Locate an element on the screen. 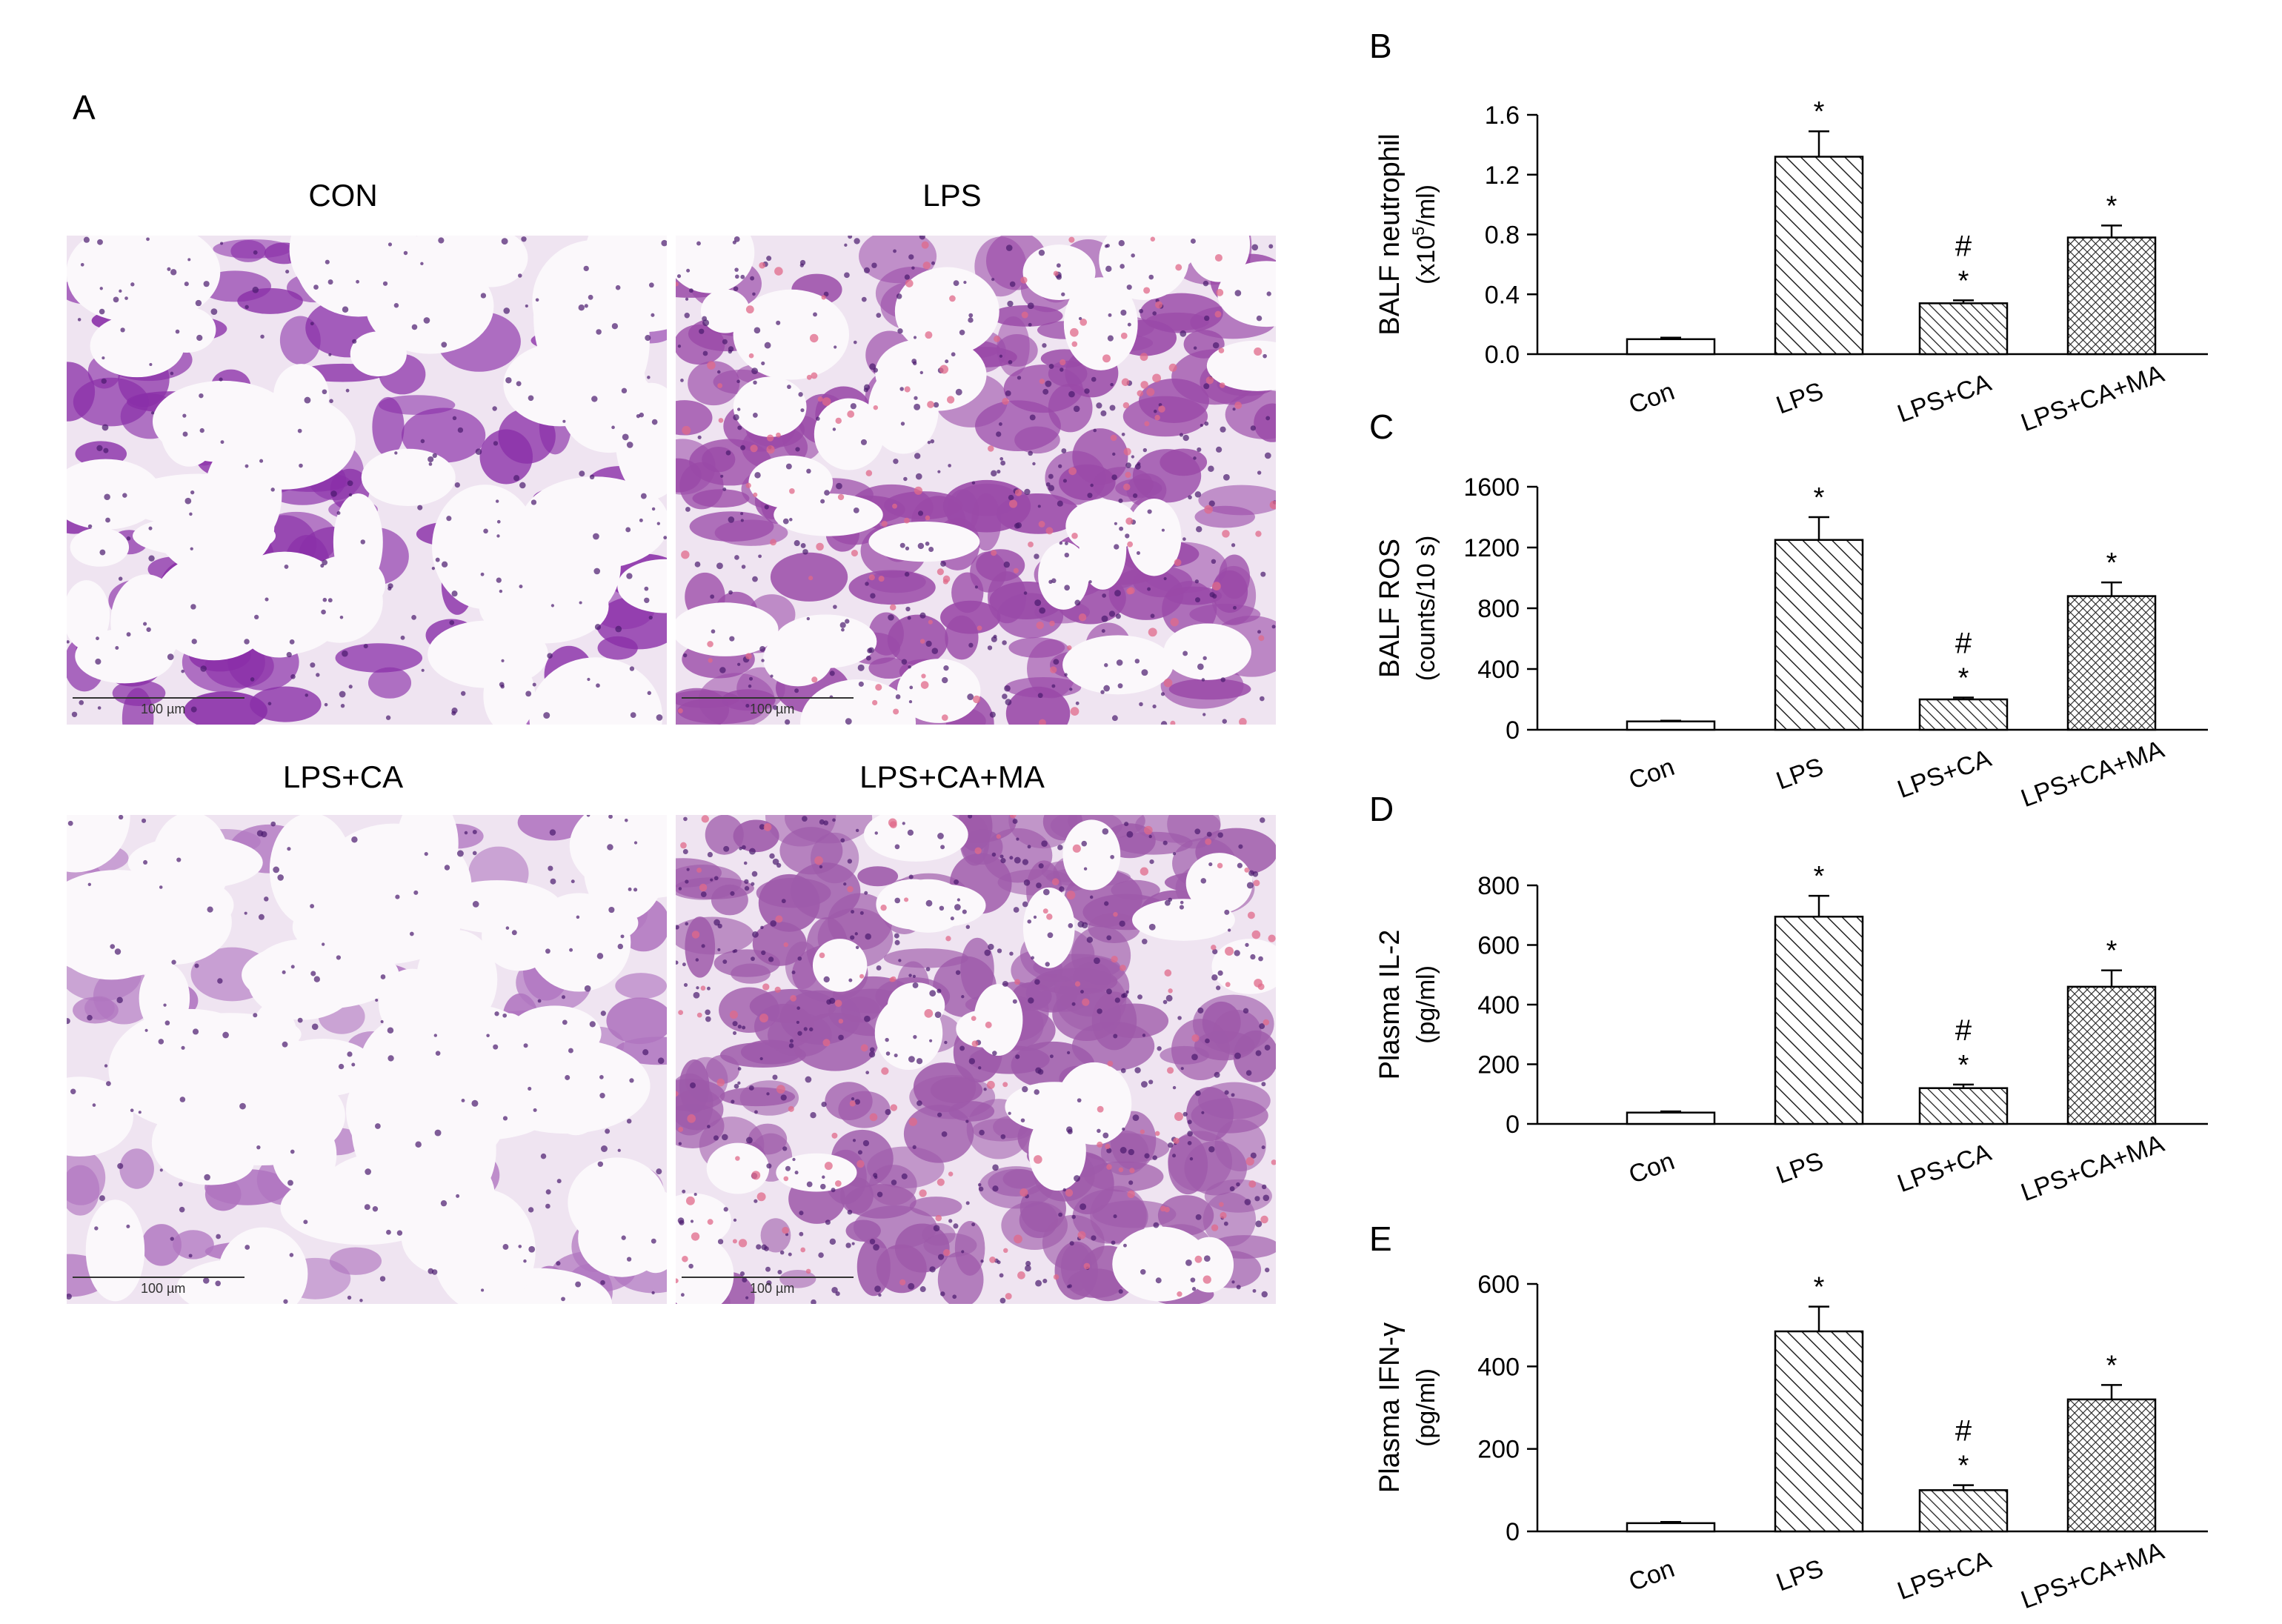 The height and width of the screenshot is (1624, 2282). x-tick-label: LPS+CA is located at coordinates (1945, 398).